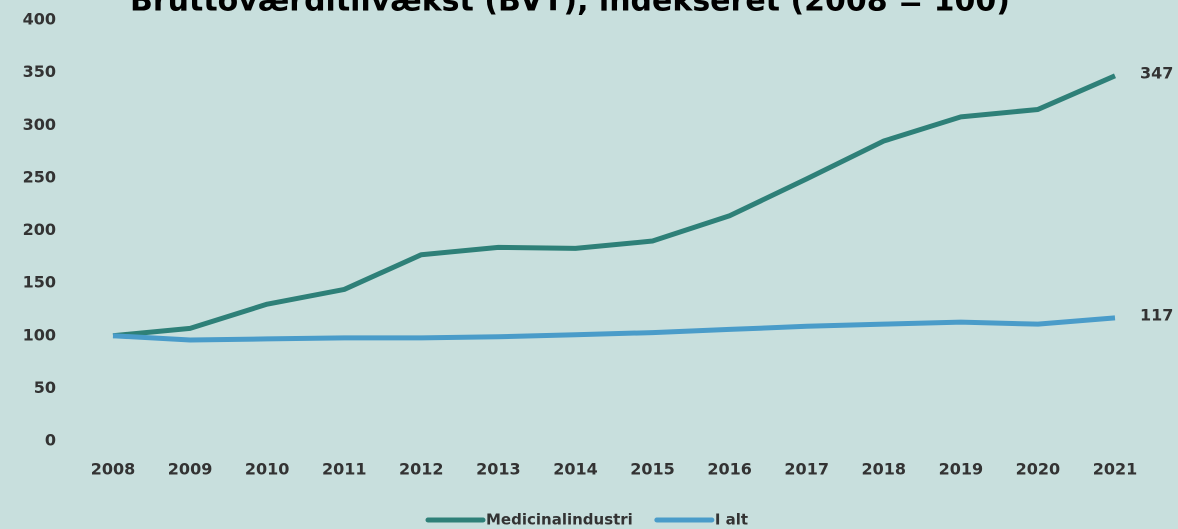 The image size is (1178, 529). Describe the element at coordinates (1156, 314) in the screenshot. I see `value-label: 117` at that location.